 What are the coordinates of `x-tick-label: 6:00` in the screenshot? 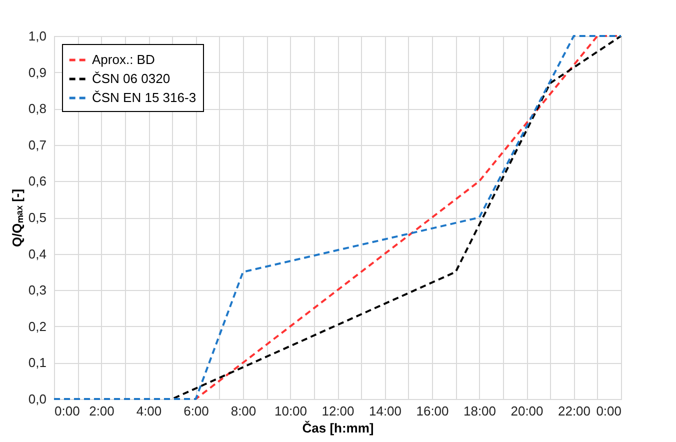 It's located at (196, 411).